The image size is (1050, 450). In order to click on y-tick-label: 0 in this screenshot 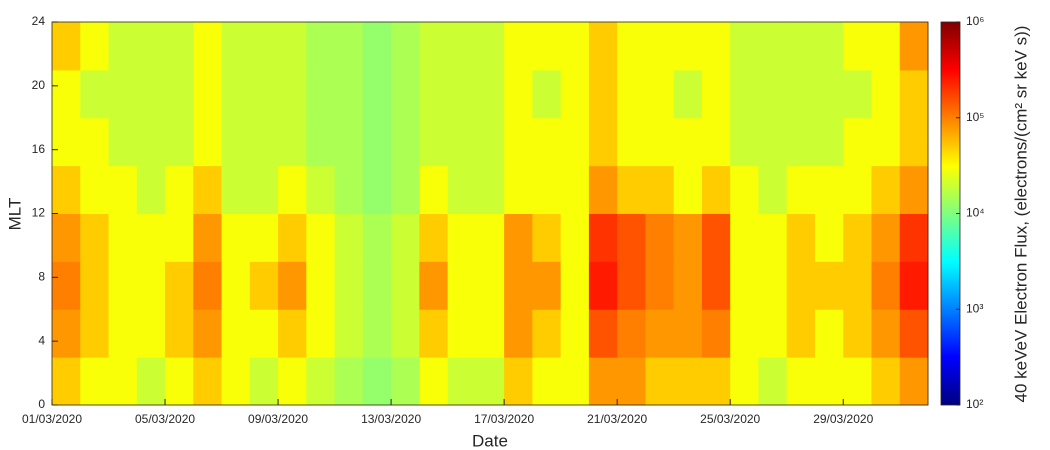, I will do `click(41, 404)`.